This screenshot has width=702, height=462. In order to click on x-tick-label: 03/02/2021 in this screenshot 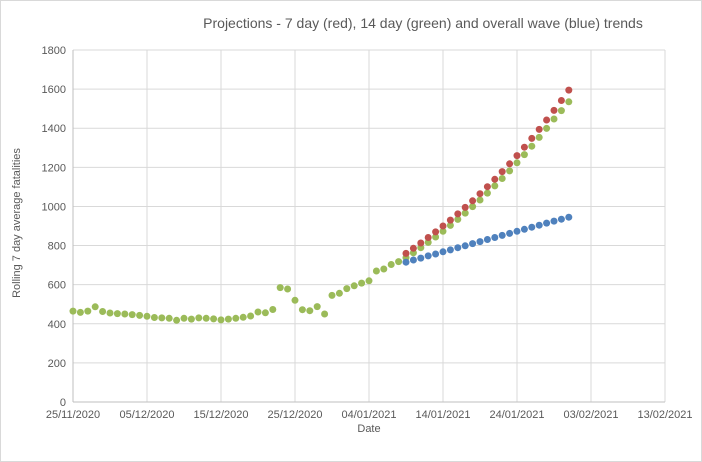, I will do `click(590, 415)`.